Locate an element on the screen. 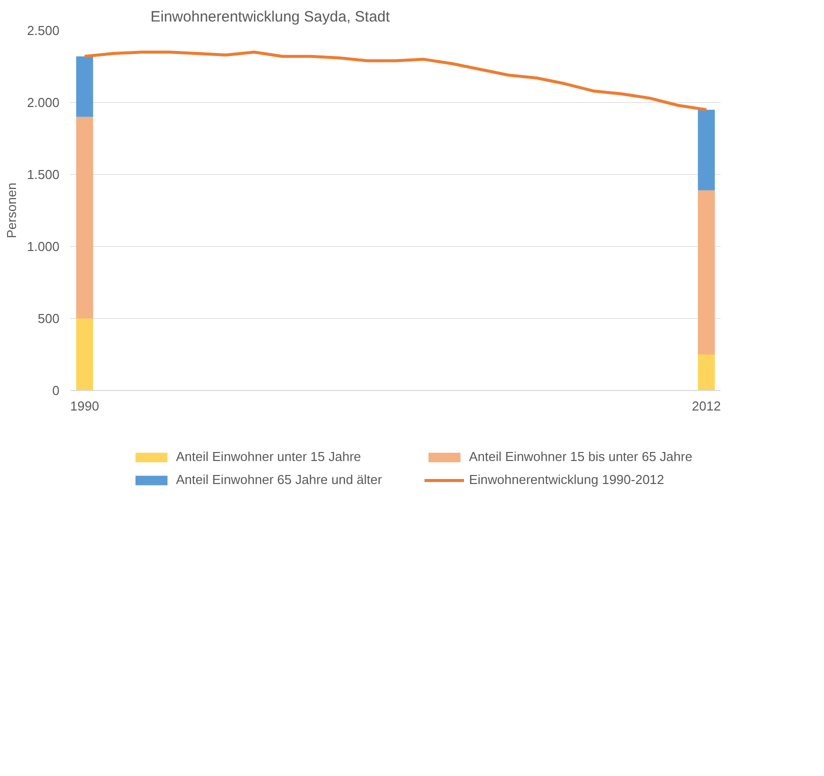 This screenshot has height=776, width=824. y-tick-label: 2.500 is located at coordinates (43, 30).